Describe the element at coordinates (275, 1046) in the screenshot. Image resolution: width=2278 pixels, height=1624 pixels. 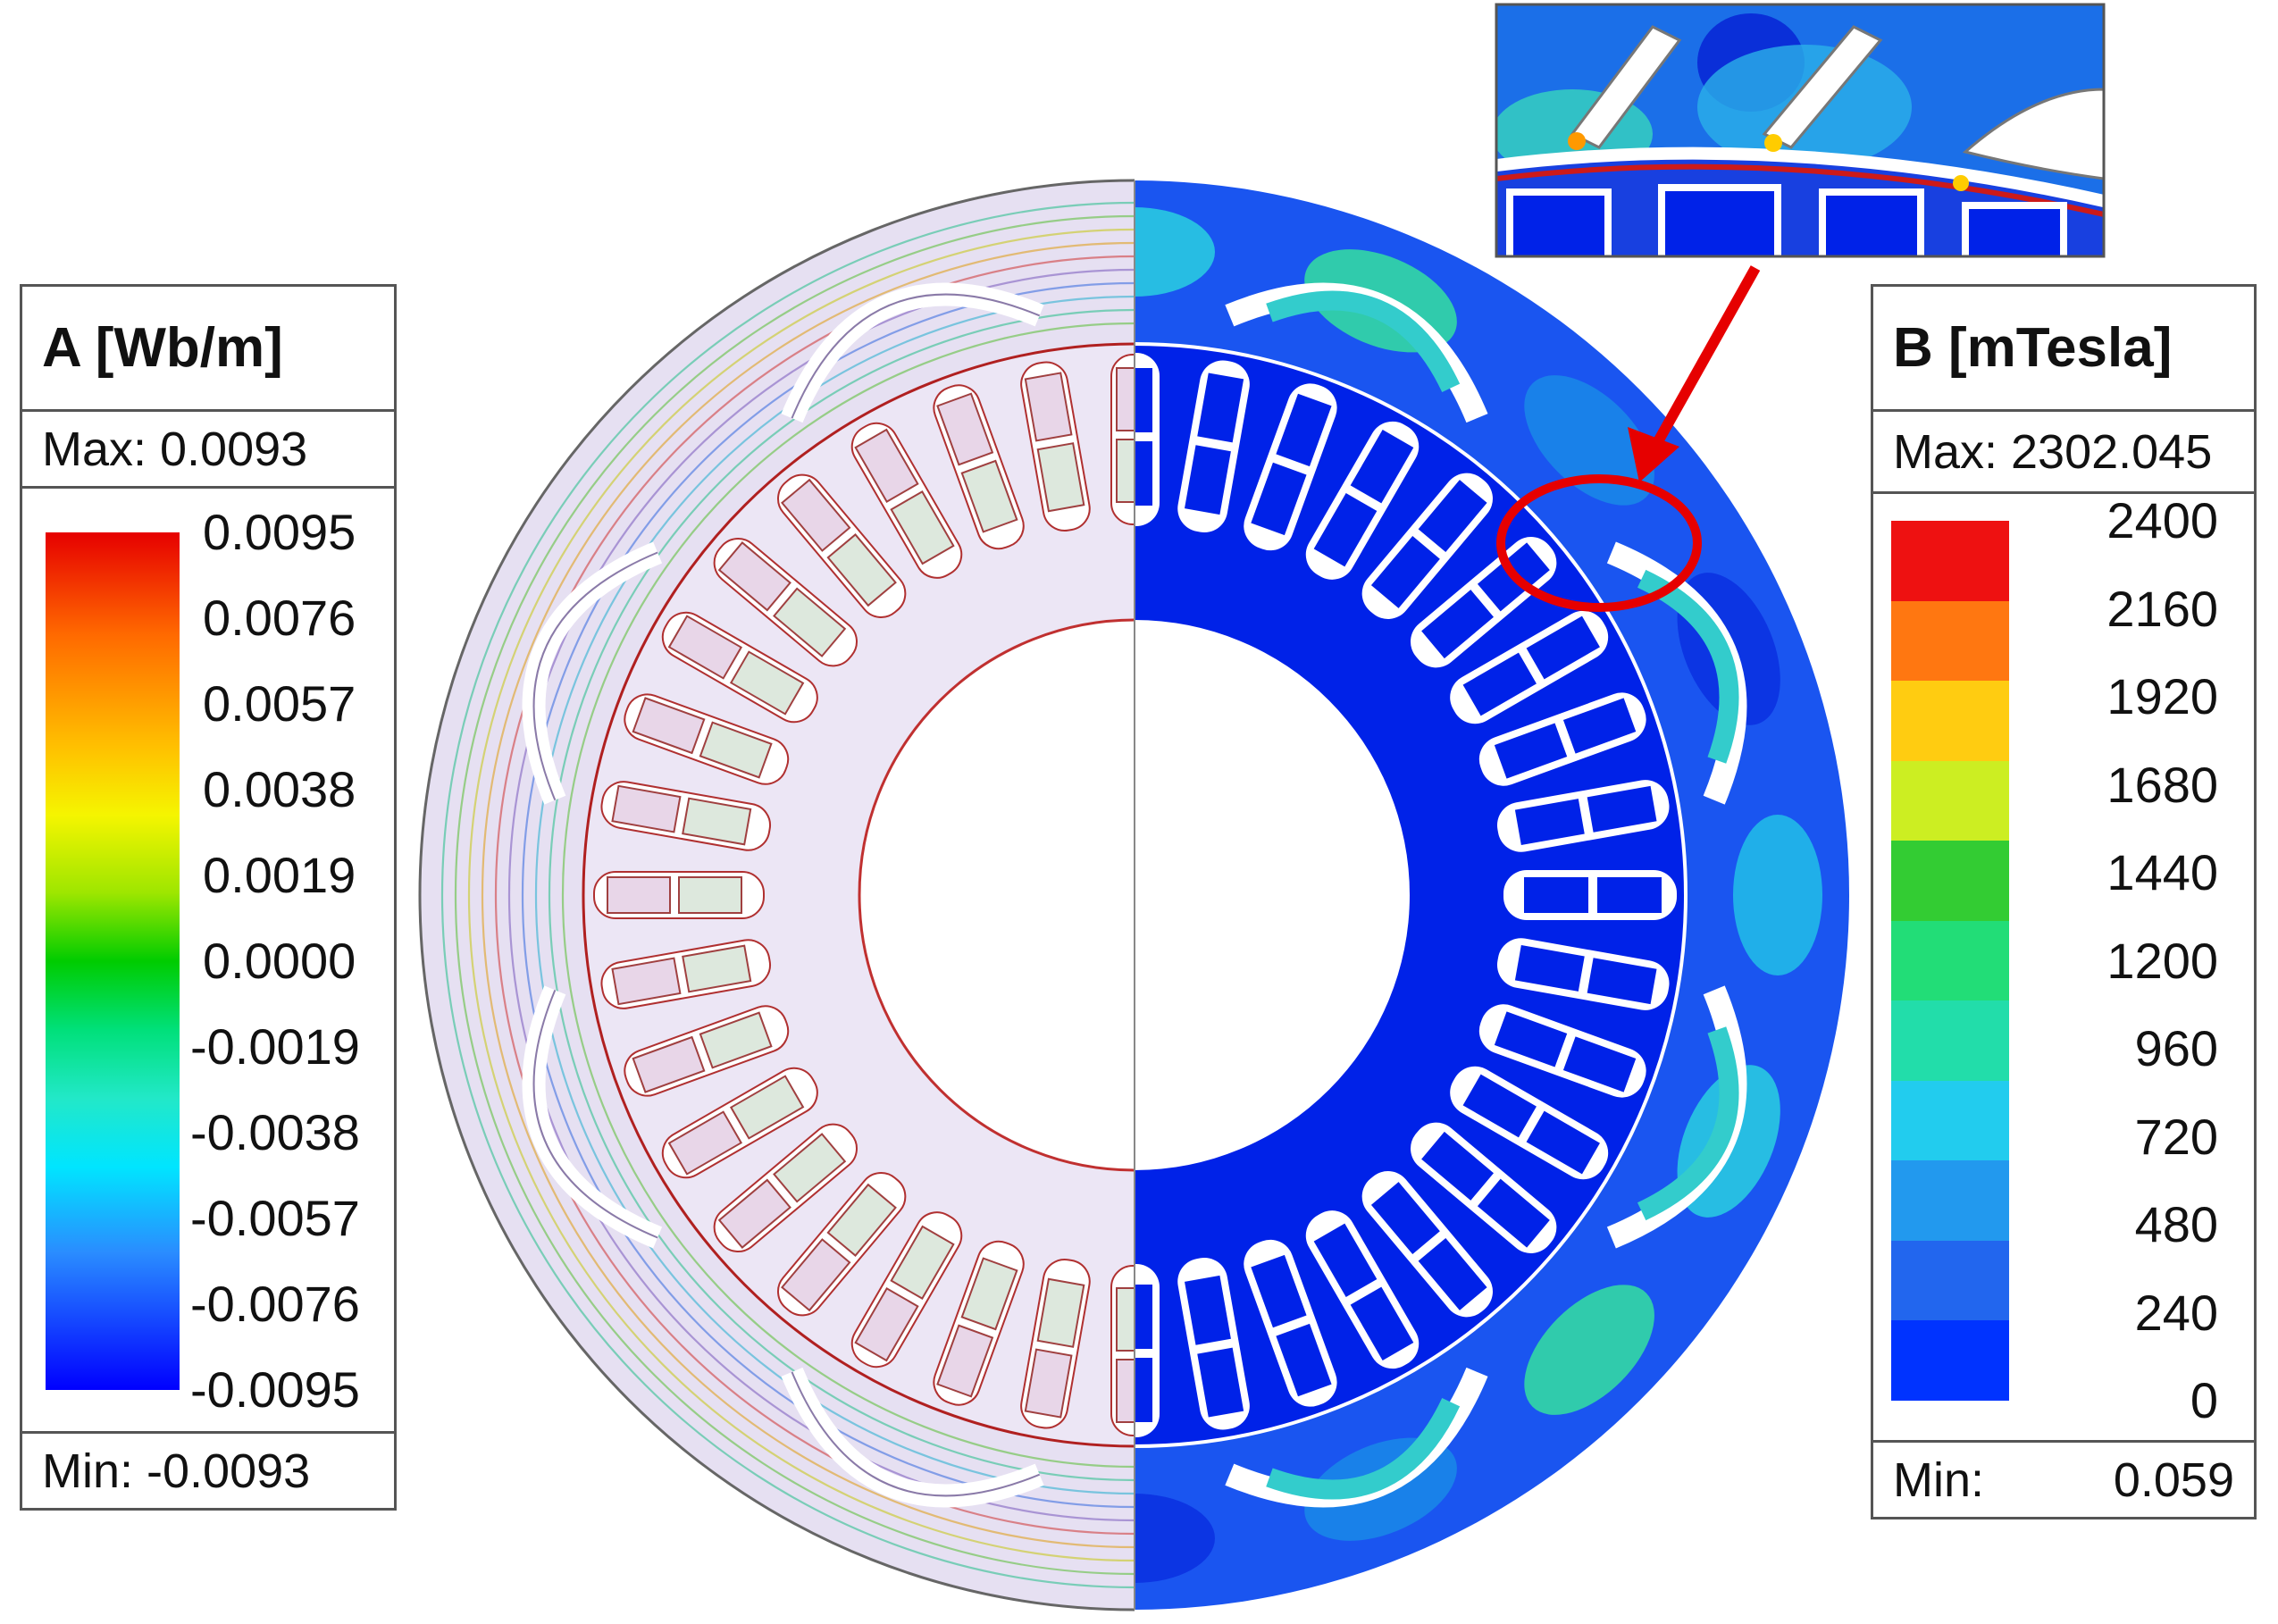
I see `legend-tick: -0.0019` at that location.